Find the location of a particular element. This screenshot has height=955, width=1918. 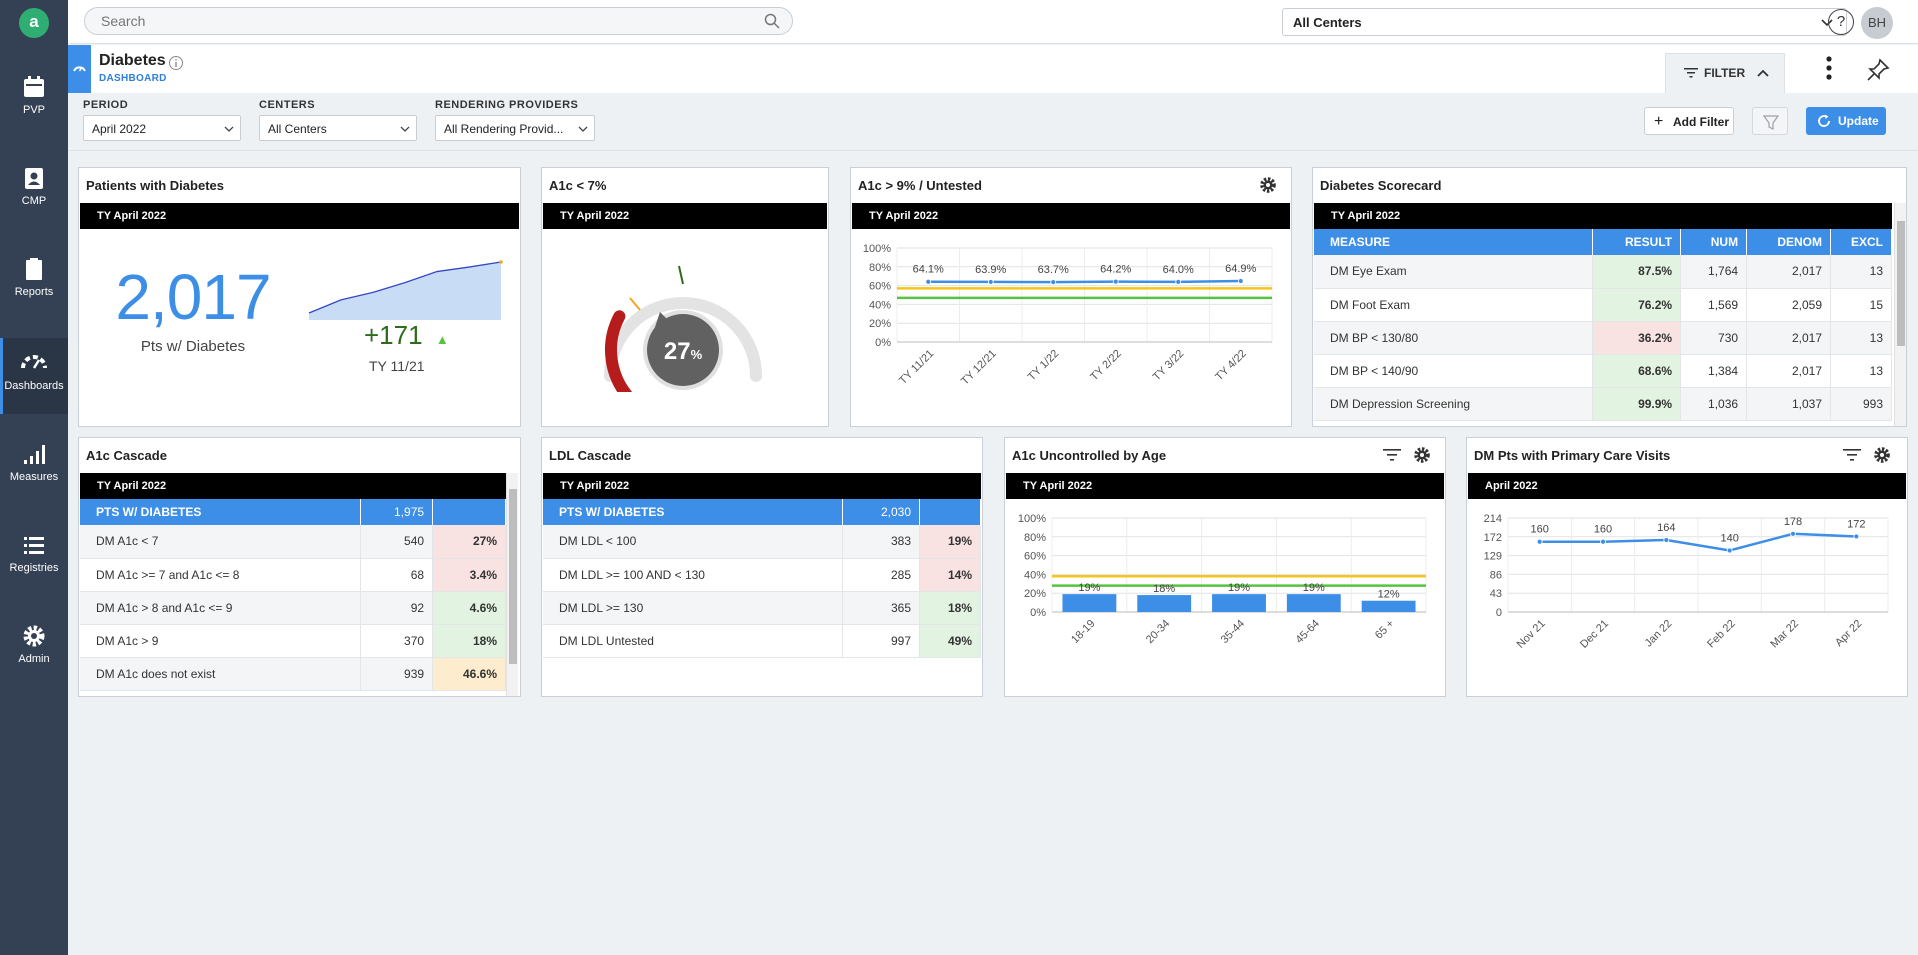

dashboard-gauge-icon is located at coordinates (79, 69).